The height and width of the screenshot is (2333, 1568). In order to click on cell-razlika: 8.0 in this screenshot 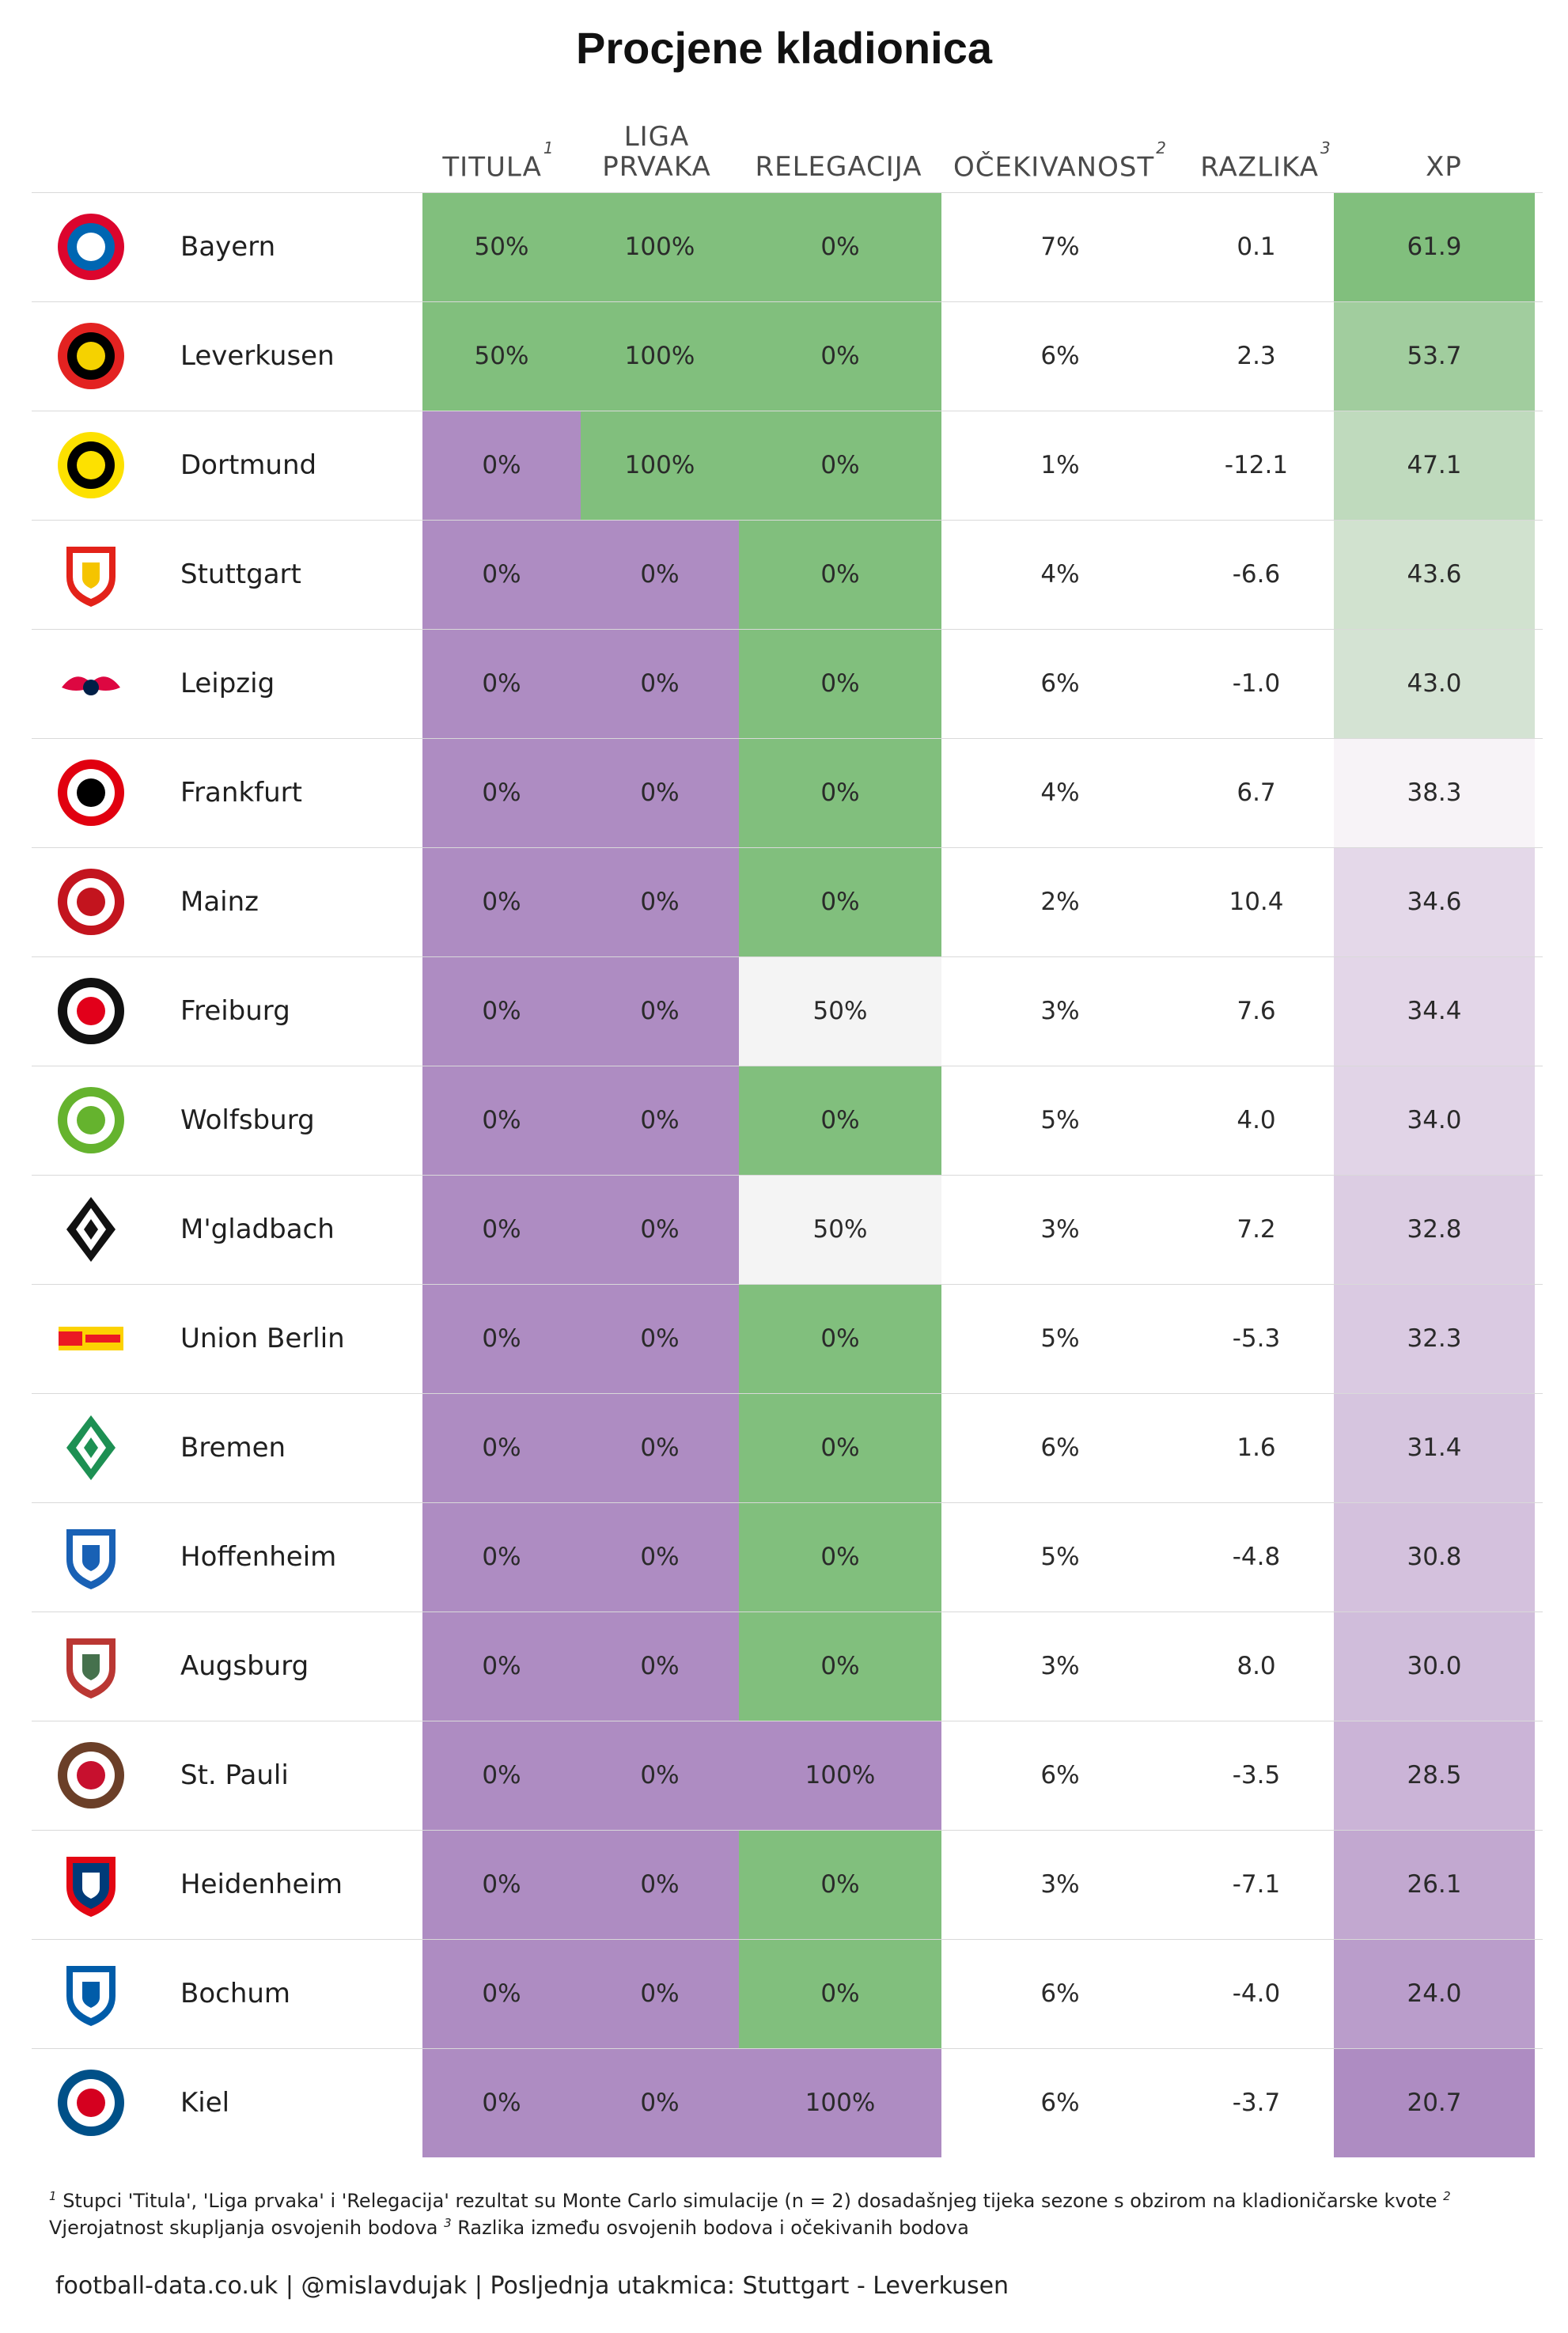, I will do `click(1256, 1666)`.